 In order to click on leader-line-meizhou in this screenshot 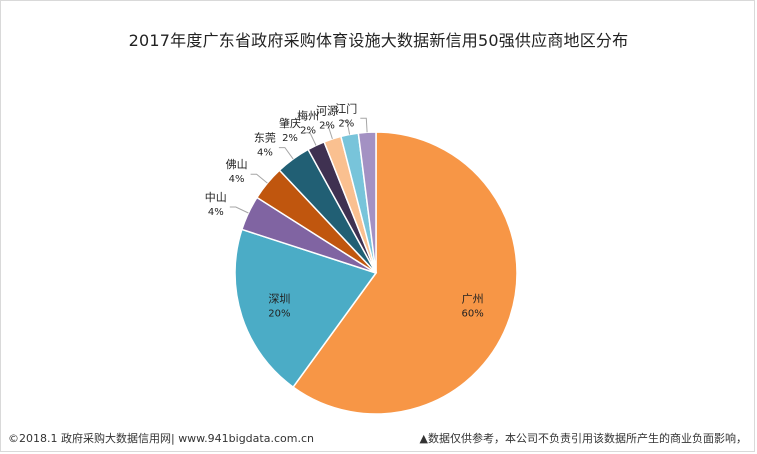, I will do `click(327, 132)`.